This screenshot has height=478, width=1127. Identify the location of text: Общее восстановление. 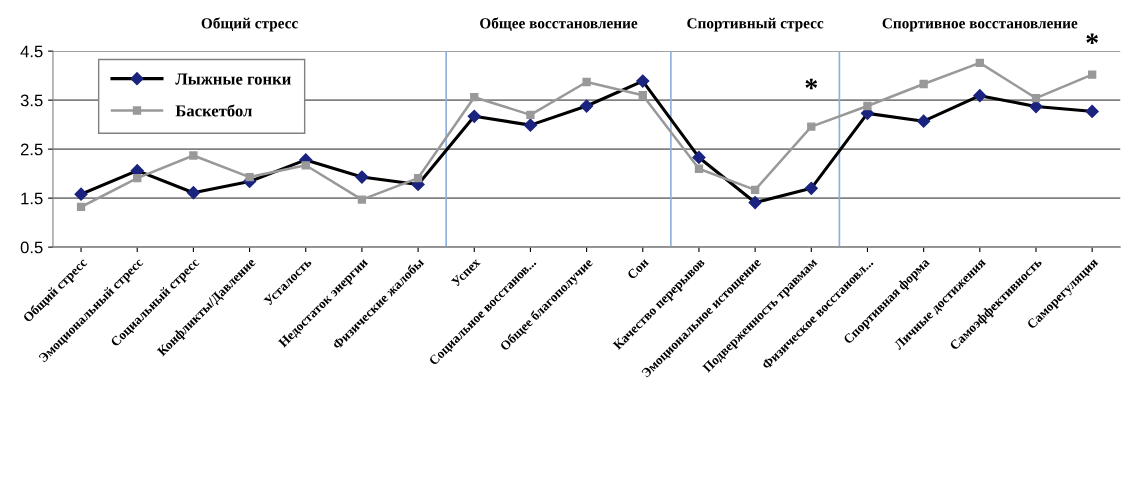
(559, 24).